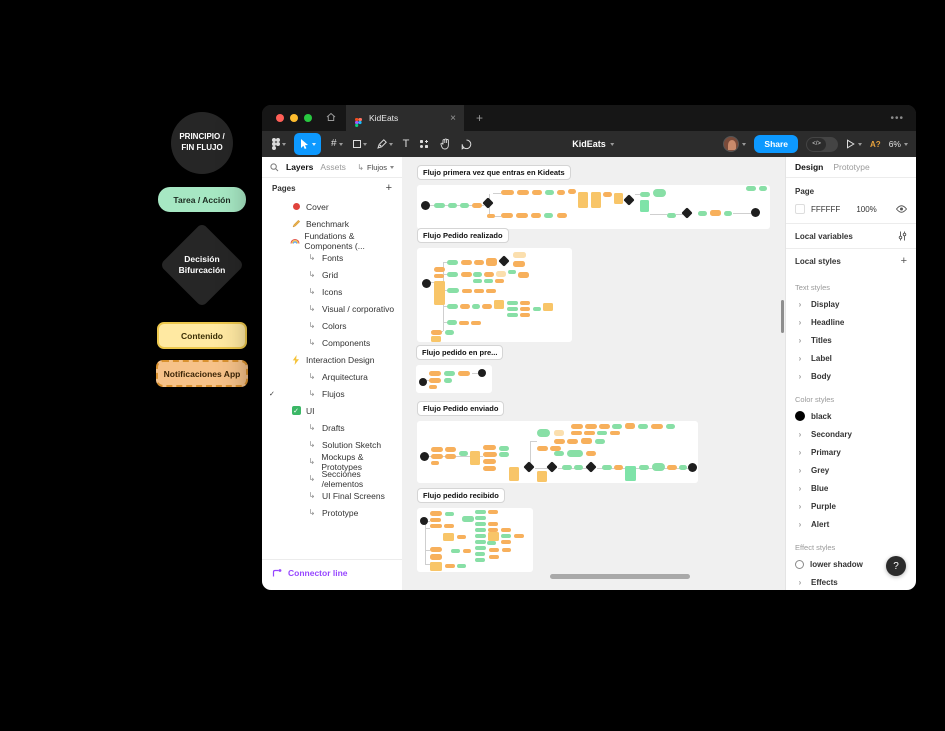 This screenshot has width=945, height=731. I want to click on page-color-hex: FFFFFF, so click(826, 209).